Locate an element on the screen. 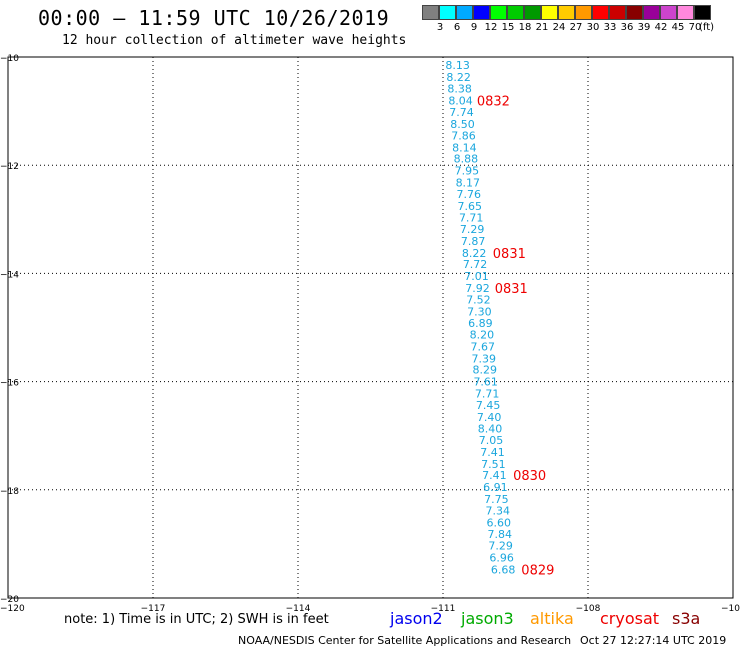 The height and width of the screenshot is (650, 740). wave-height-value: 7.76 is located at coordinates (469, 194).